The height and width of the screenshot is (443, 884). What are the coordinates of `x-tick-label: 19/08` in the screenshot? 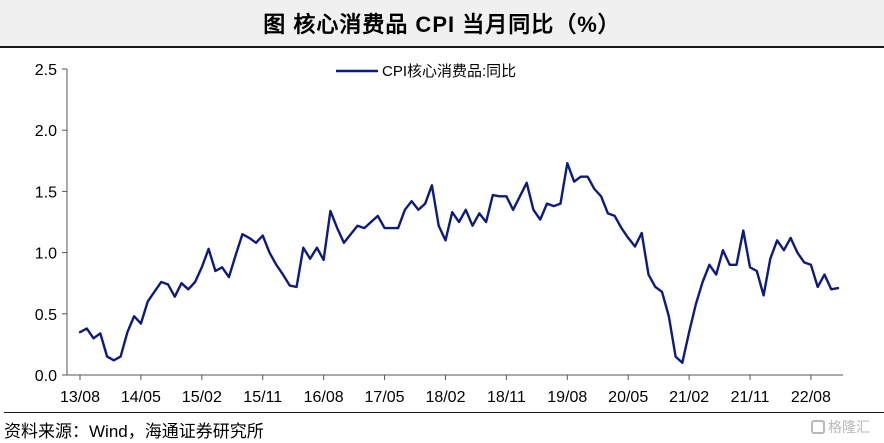 It's located at (567, 397).